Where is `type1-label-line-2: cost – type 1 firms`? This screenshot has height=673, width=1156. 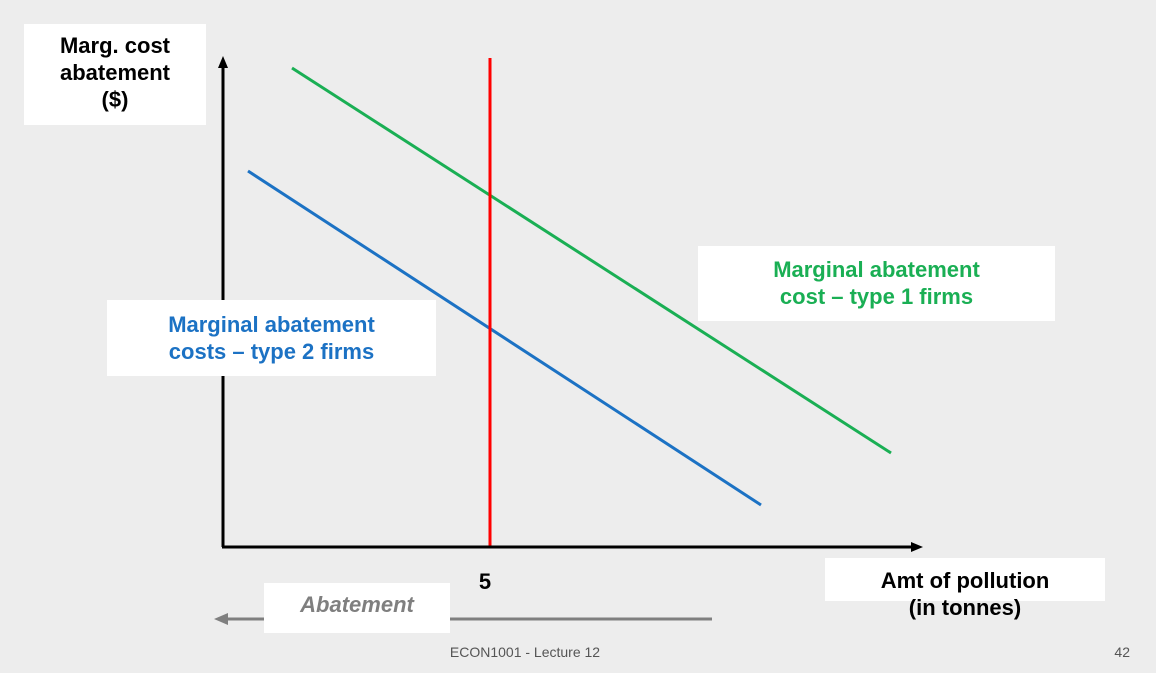 type1-label-line-2: cost – type 1 firms is located at coordinates (876, 296).